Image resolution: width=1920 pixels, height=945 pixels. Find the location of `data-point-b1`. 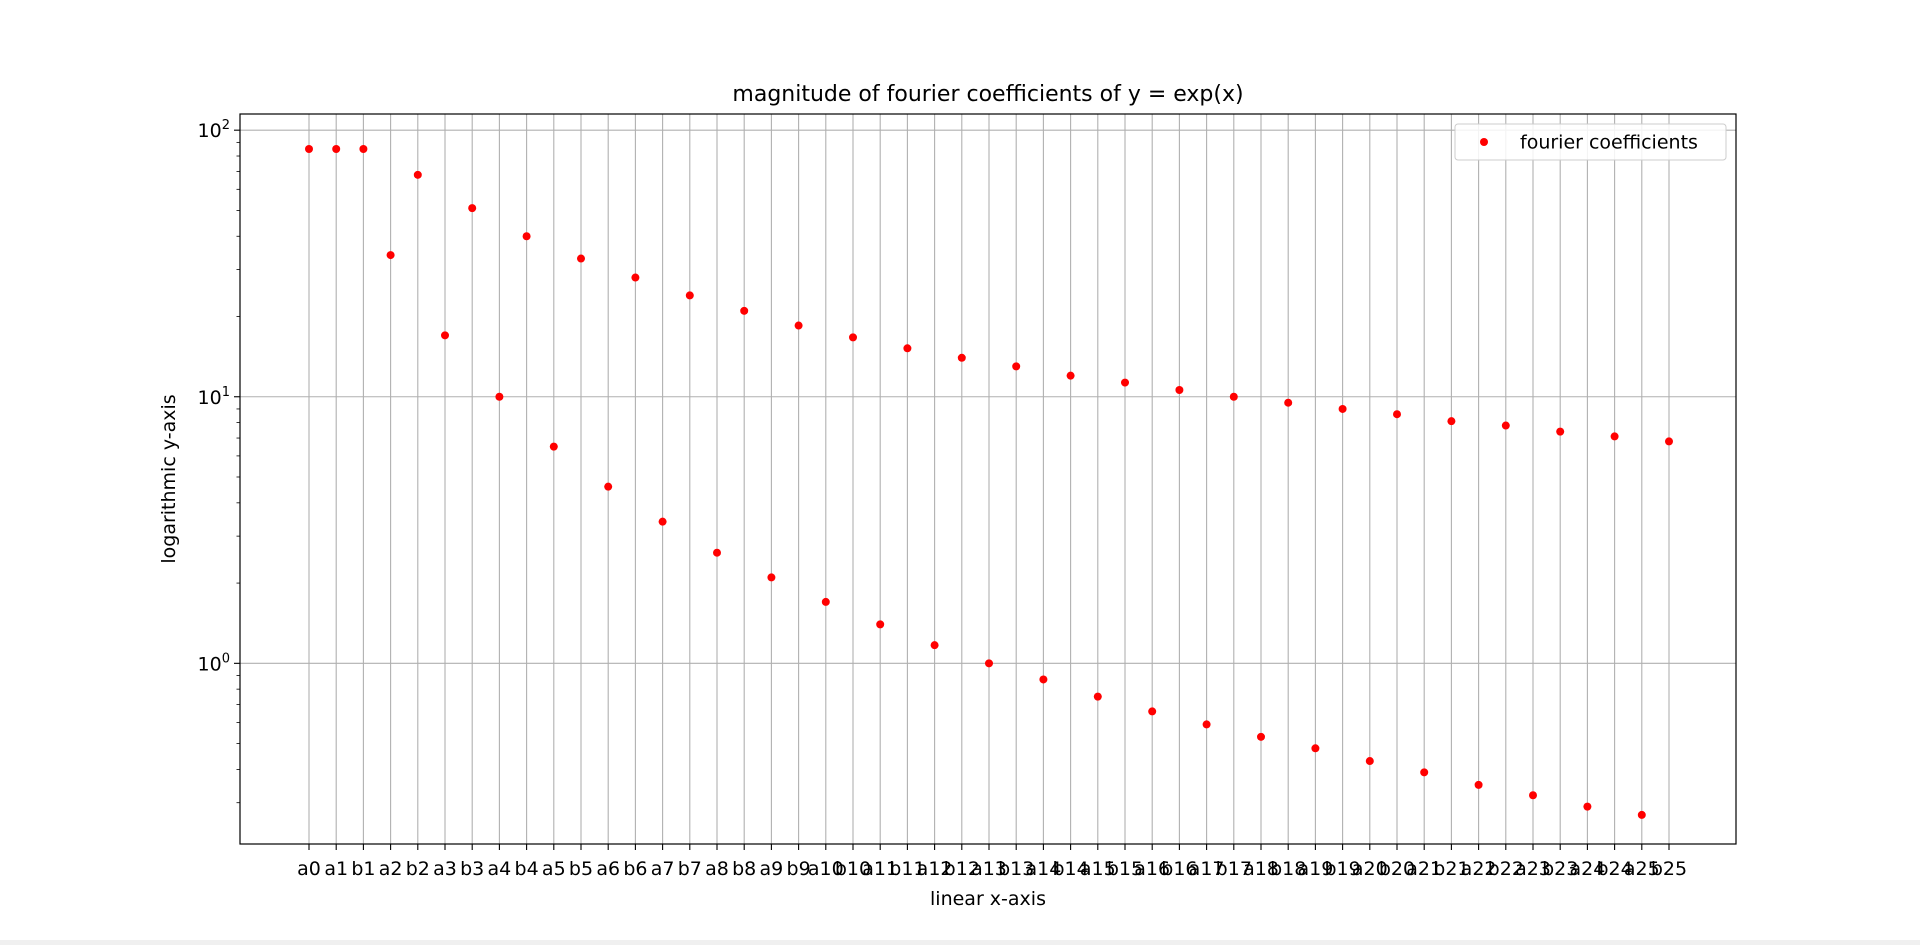

data-point-b1 is located at coordinates (363, 148).